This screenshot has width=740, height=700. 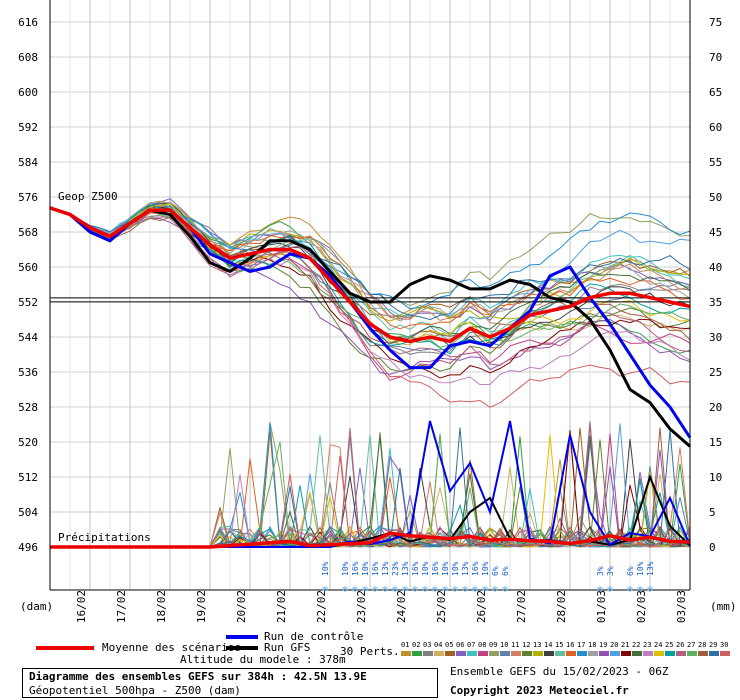 What do you see at coordinates (504, 645) in the screenshot?
I see `perturbation-legend-label: 10` at bounding box center [504, 645].